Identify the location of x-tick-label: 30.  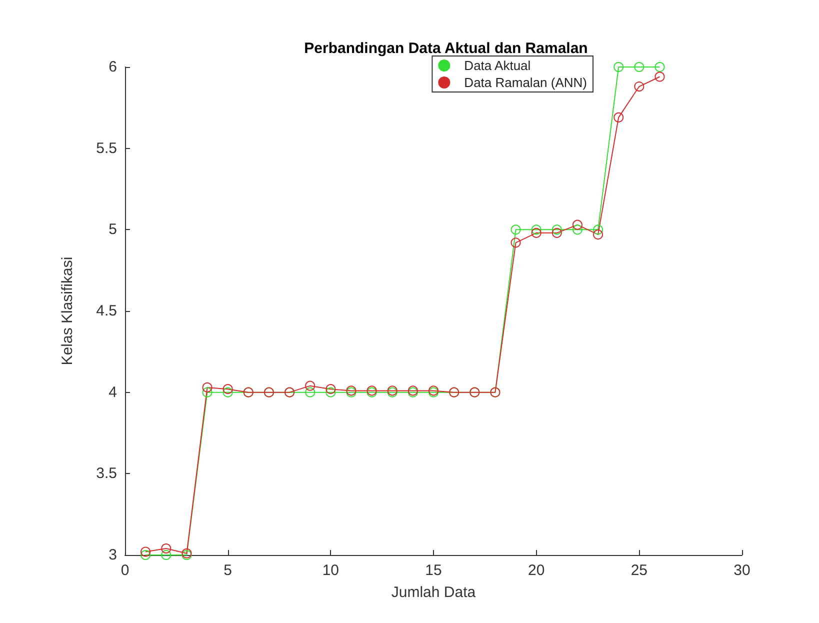
(742, 570).